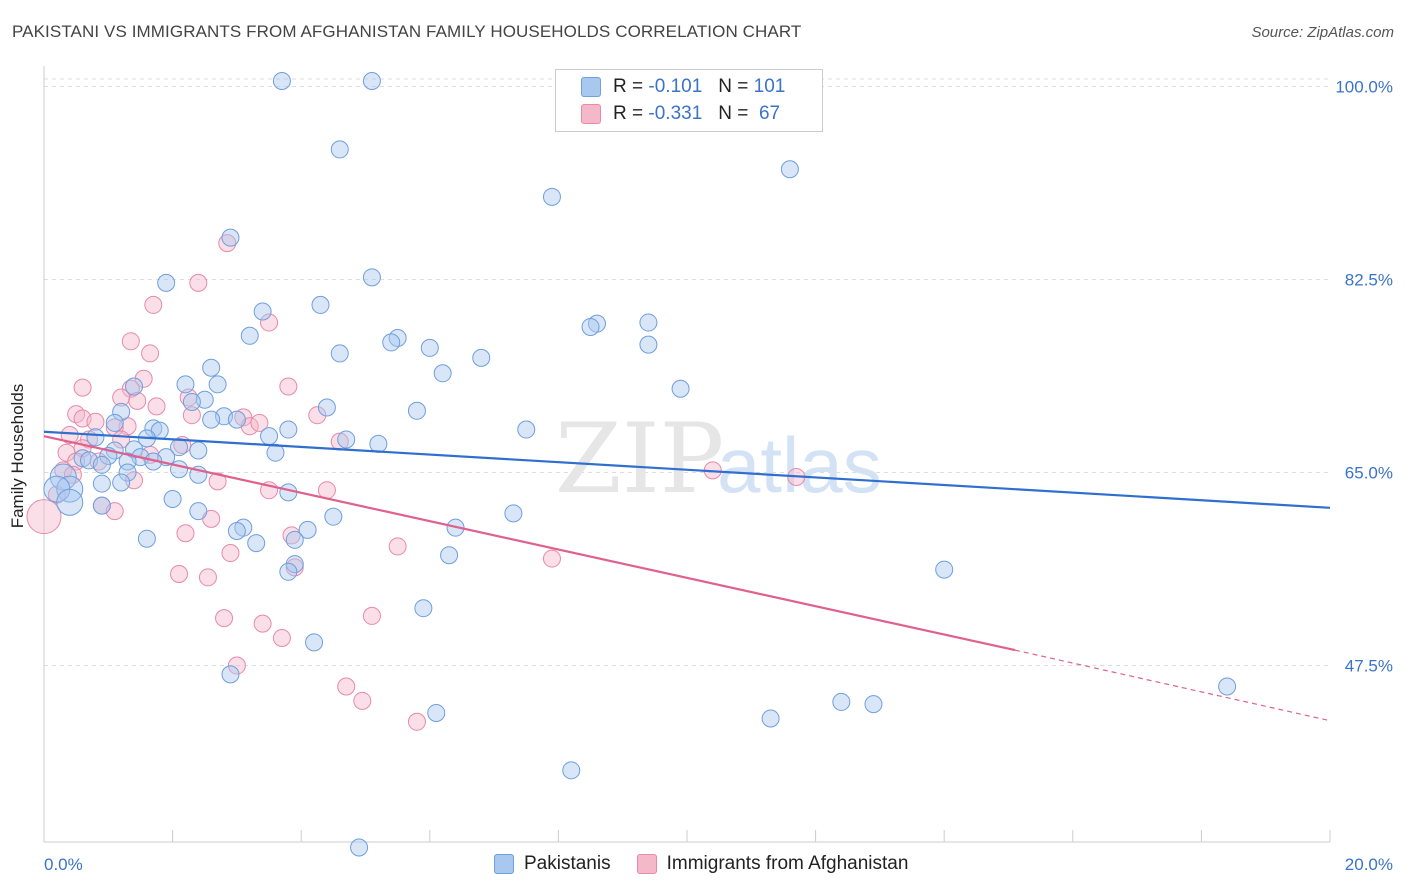 This screenshot has height=892, width=1406. I want to click on legend-n-label: N =, so click(733, 113).